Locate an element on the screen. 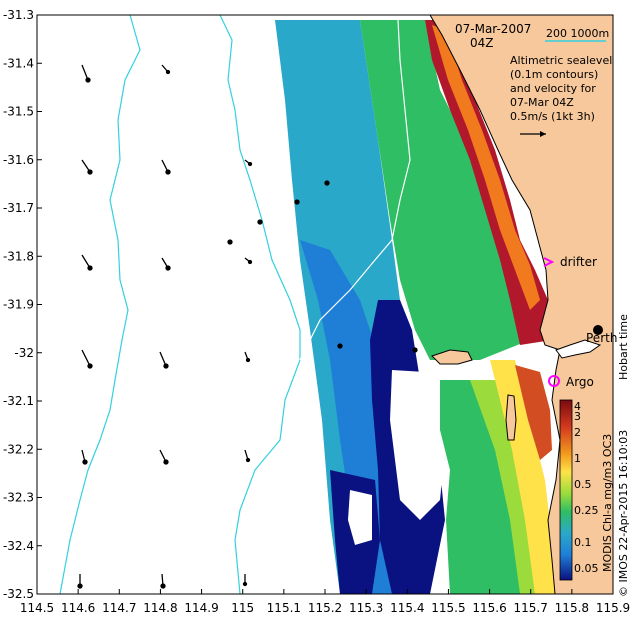 This screenshot has height=630, width=640. isobath-200m is located at coordinates (260, 304).